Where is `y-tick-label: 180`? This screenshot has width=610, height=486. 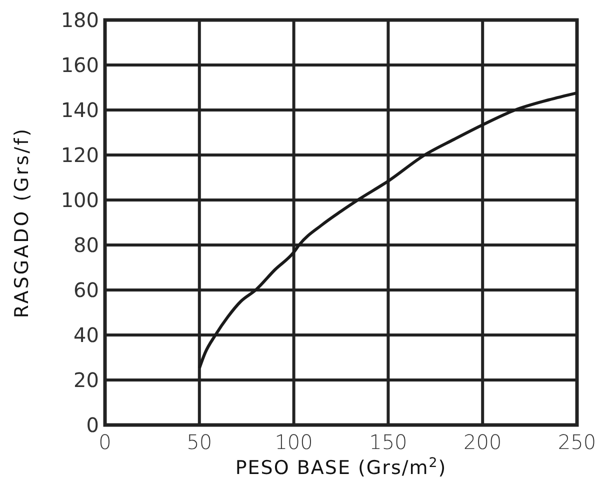 y-tick-label: 180 is located at coordinates (79, 20).